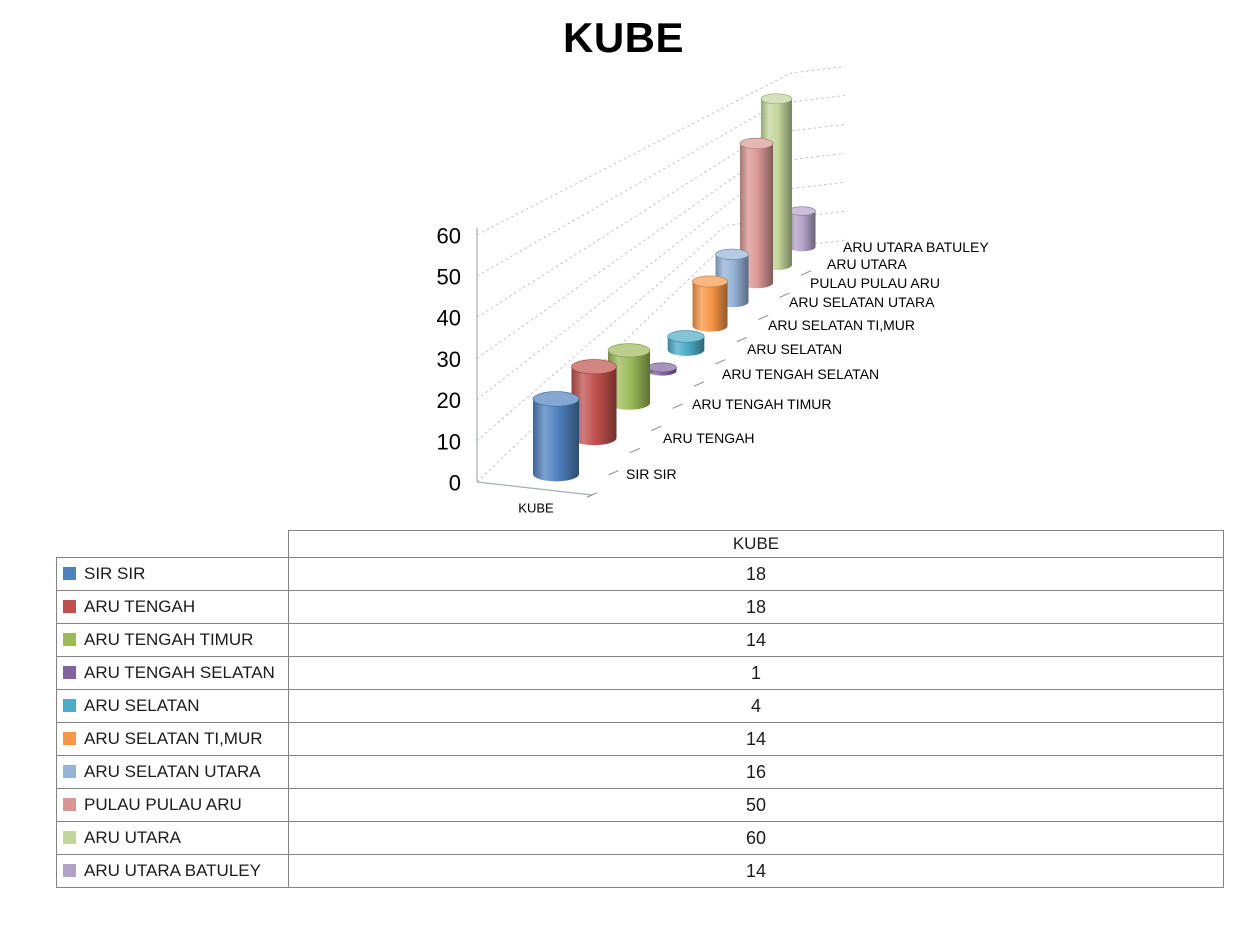  Describe the element at coordinates (172, 771) in the screenshot. I see `row-label: ARU SELATAN UTARA` at that location.